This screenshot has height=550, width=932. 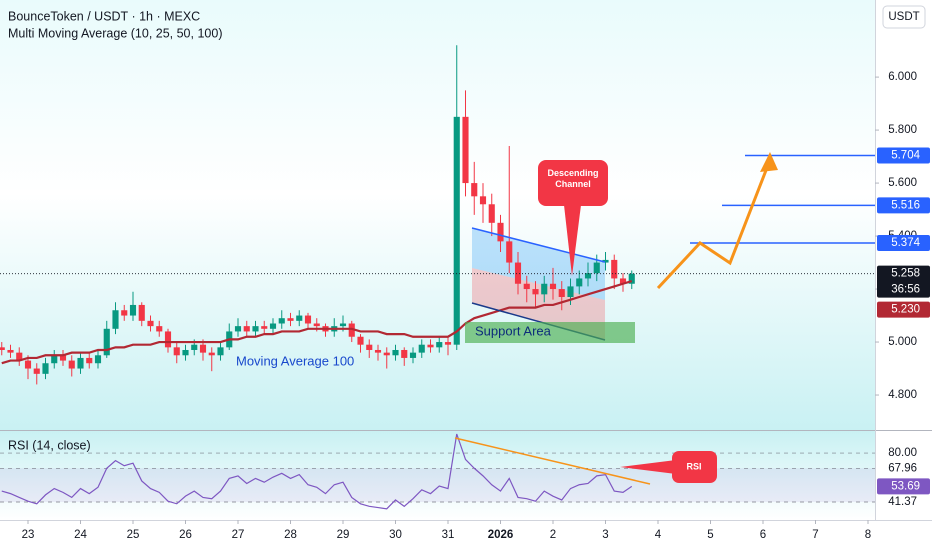 I want to click on callout-text-box: Descending Channel, so click(x=572, y=178).